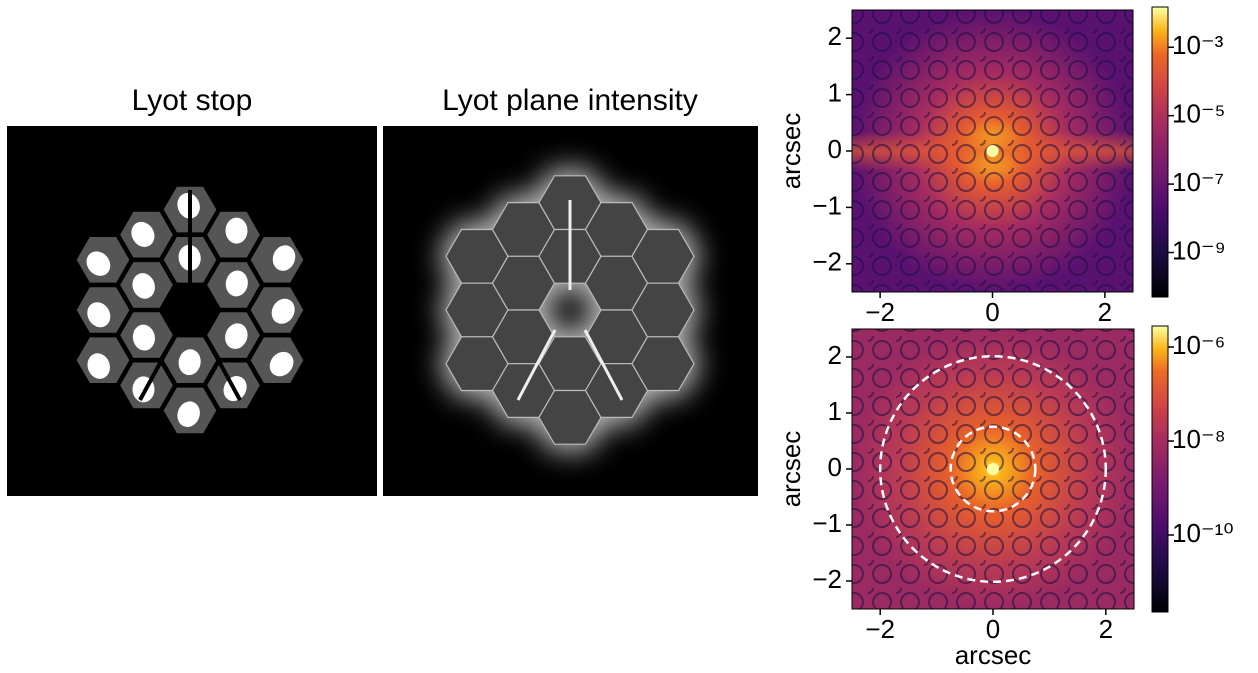 The width and height of the screenshot is (1258, 673). I want to click on colorbar-tick-label: 10⁻⁶, so click(1198, 345).